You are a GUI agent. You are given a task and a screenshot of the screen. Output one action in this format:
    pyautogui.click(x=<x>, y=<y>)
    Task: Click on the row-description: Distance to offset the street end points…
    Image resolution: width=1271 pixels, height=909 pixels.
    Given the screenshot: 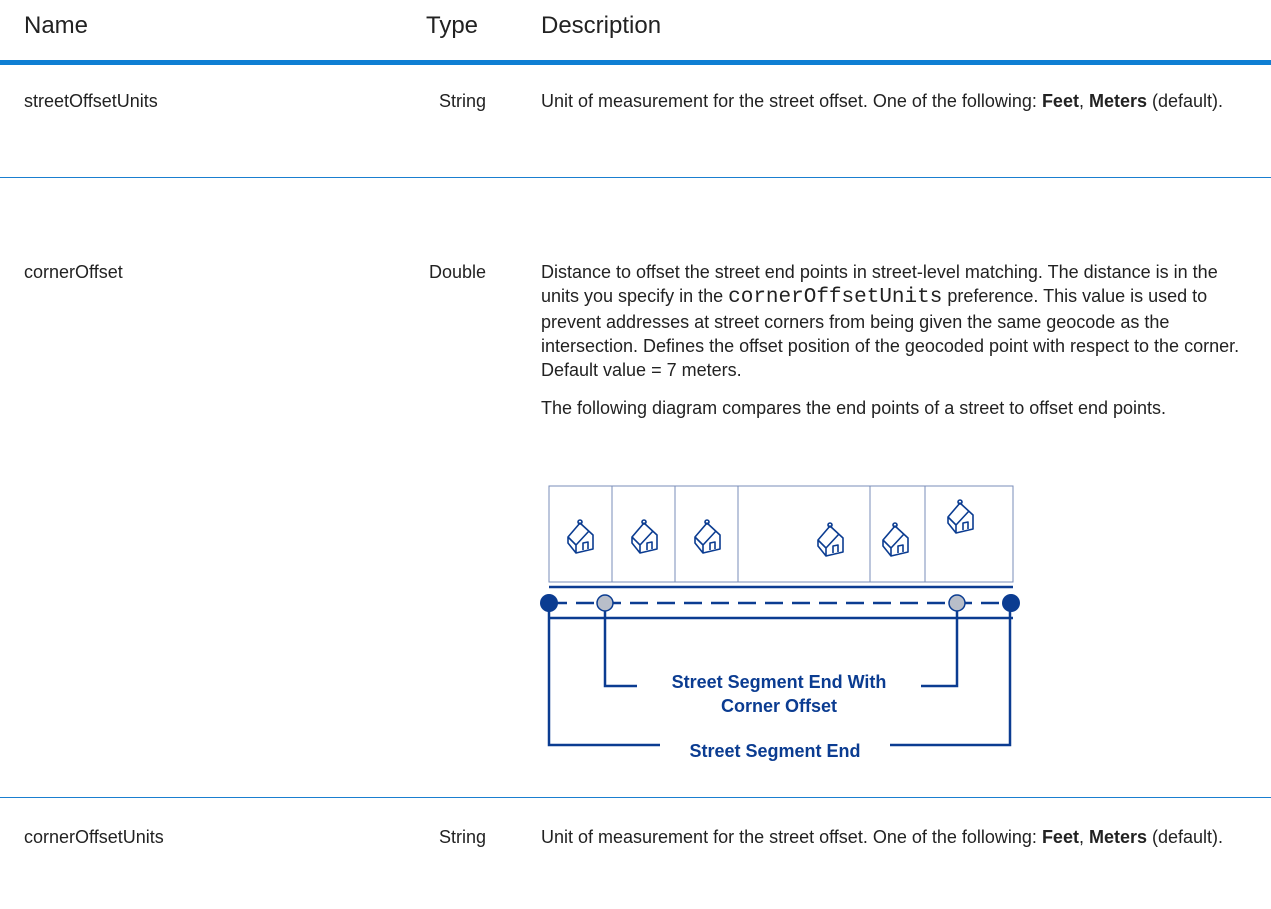 What is the action you would take?
    pyautogui.click(x=897, y=347)
    